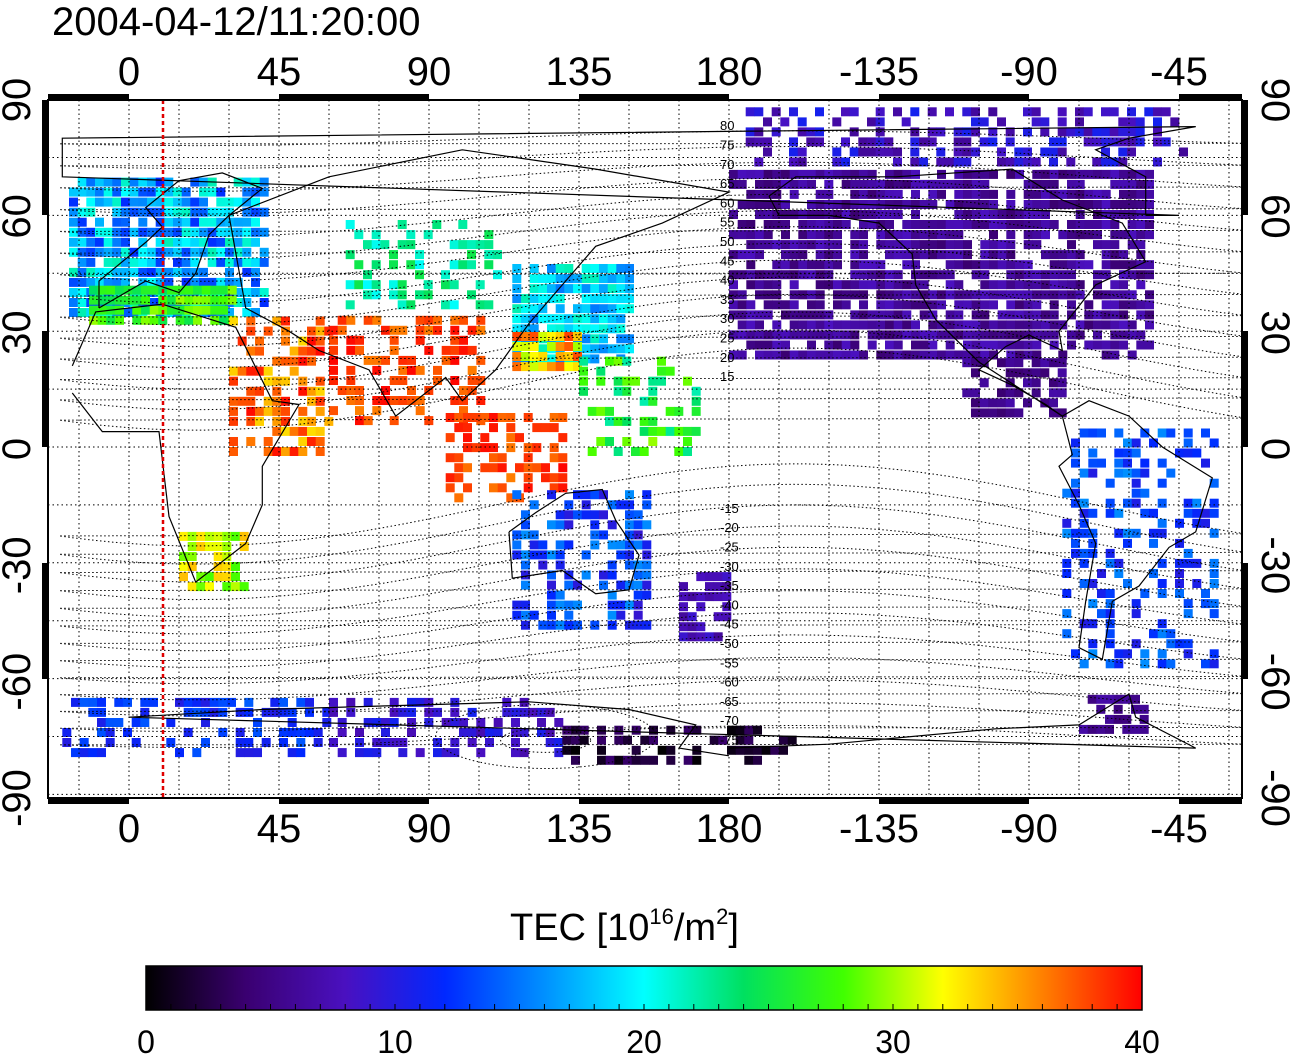 This screenshot has width=1292, height=1057. What do you see at coordinates (727, 164) in the screenshot?
I see `contour-label: 70` at bounding box center [727, 164].